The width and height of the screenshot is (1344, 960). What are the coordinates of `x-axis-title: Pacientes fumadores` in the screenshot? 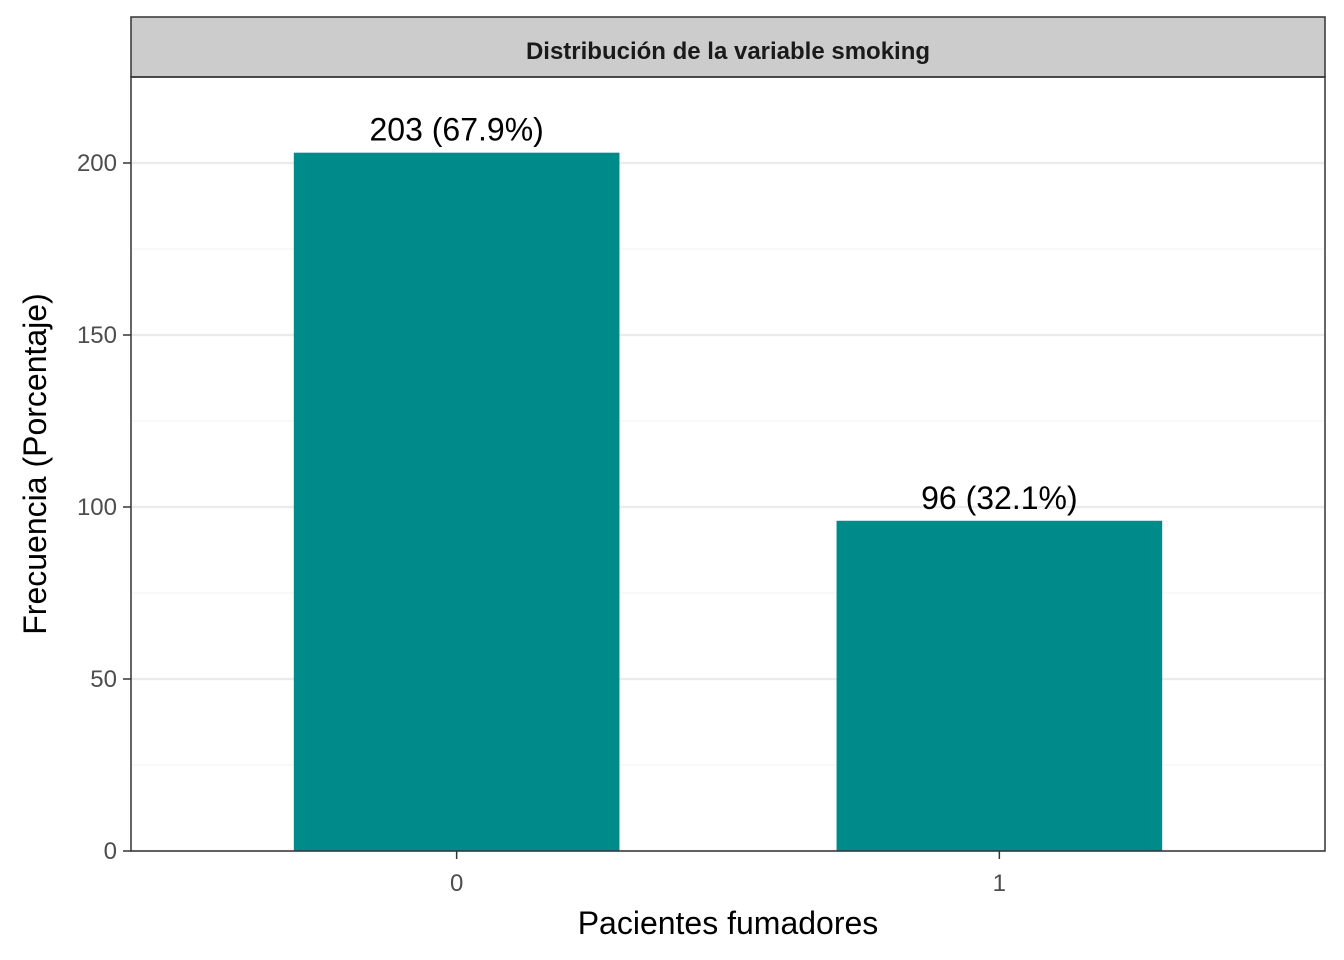 It's located at (728, 923).